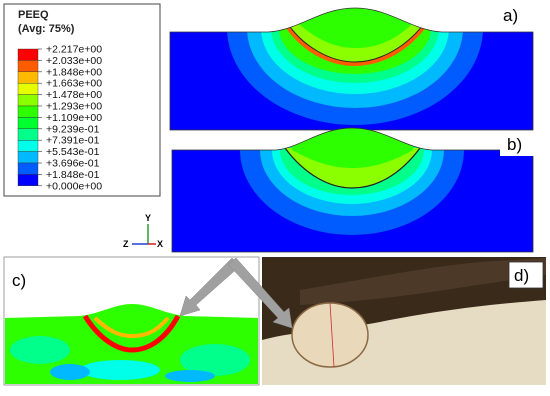 Image resolution: width=550 pixels, height=396 pixels. I want to click on label-box-d, so click(526, 275).